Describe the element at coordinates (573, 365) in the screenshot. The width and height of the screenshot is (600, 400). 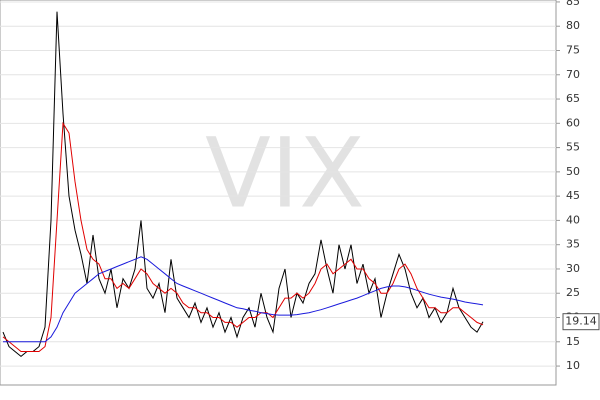
I see `y-tick-label: 10` at that location.